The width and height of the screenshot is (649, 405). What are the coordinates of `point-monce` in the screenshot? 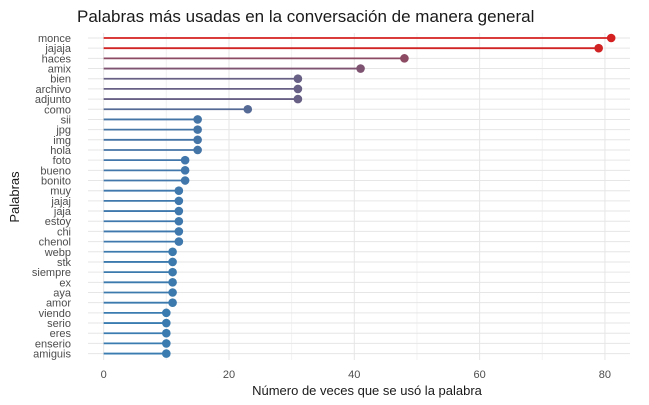 It's located at (611, 38).